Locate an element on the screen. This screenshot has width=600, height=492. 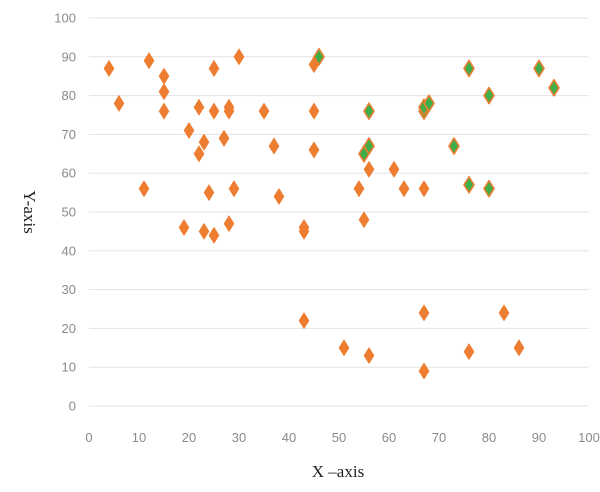
y-tick-label: 70 is located at coordinates (69, 134).